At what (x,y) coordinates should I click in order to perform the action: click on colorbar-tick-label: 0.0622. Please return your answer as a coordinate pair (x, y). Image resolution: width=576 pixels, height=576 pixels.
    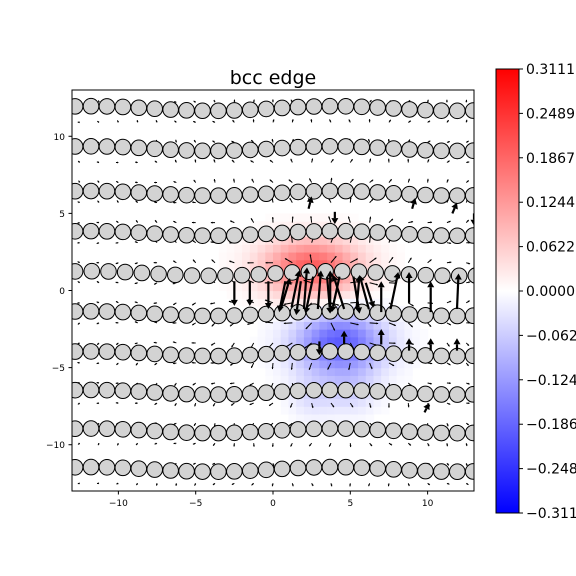
    Looking at the image, I should click on (550, 248).